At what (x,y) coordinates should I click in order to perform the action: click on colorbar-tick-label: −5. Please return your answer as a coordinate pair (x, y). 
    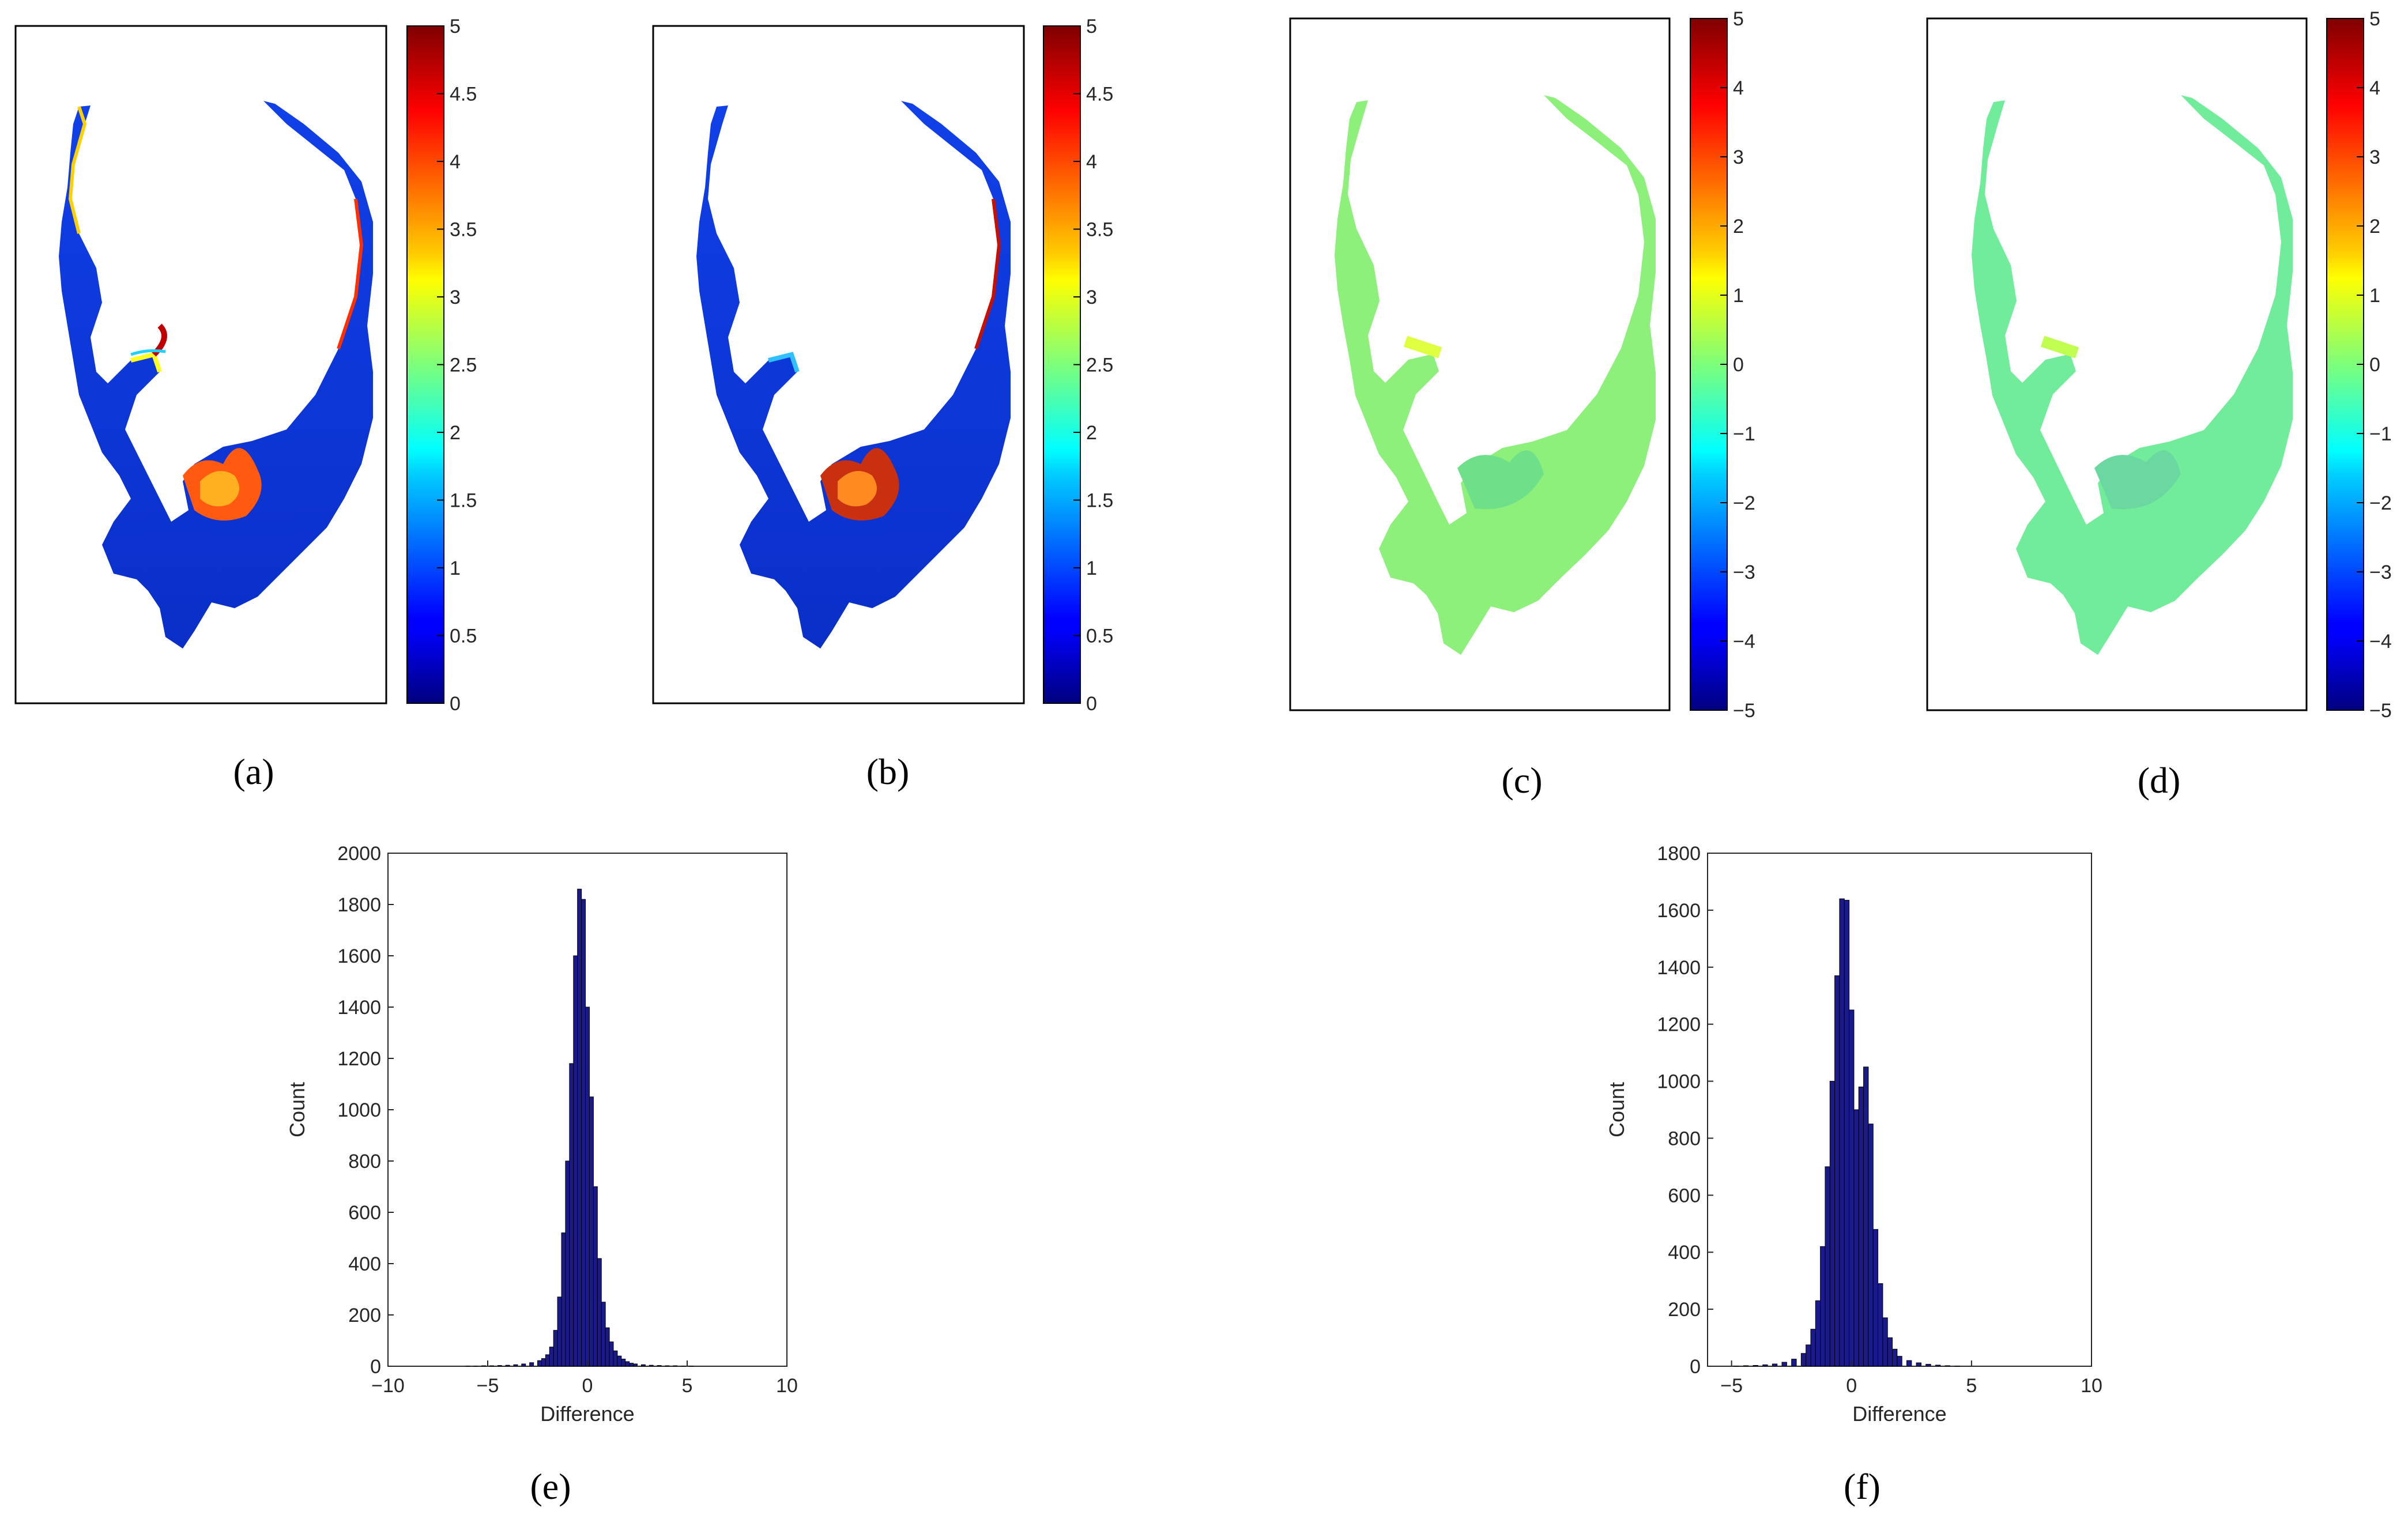
    Looking at the image, I should click on (1744, 711).